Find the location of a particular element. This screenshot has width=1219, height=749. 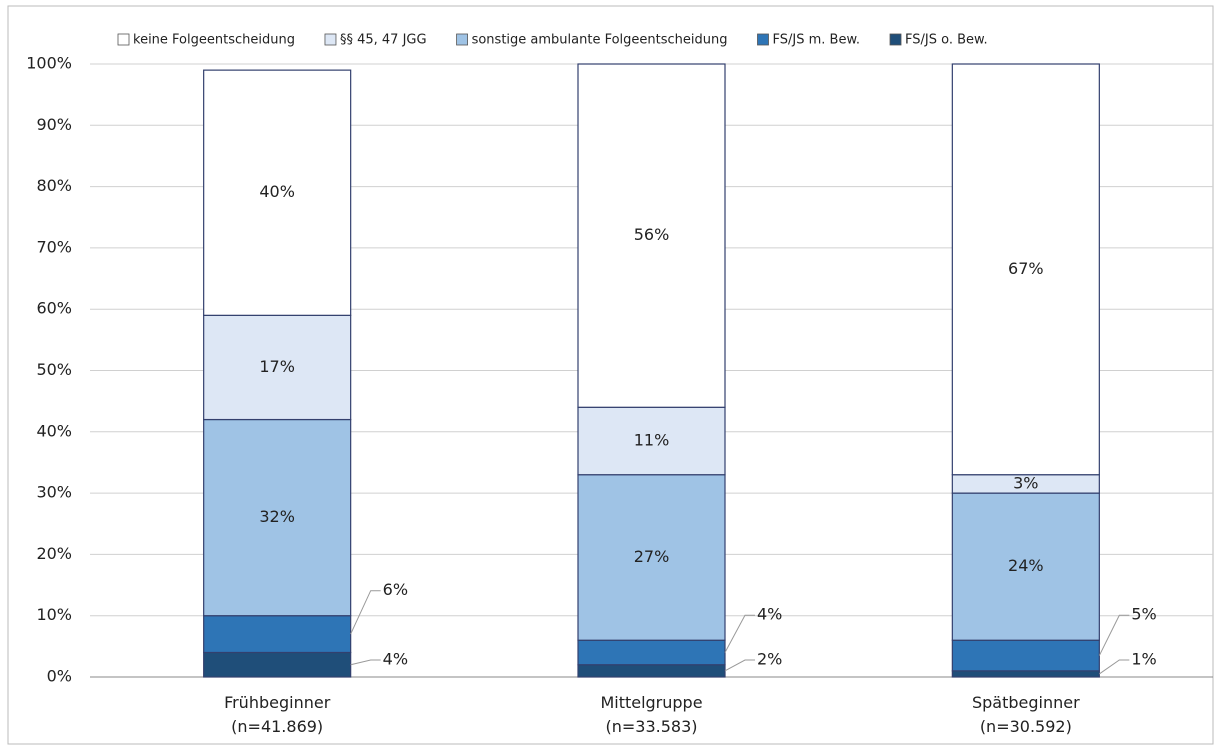

data-label: 32% is located at coordinates (277, 516).